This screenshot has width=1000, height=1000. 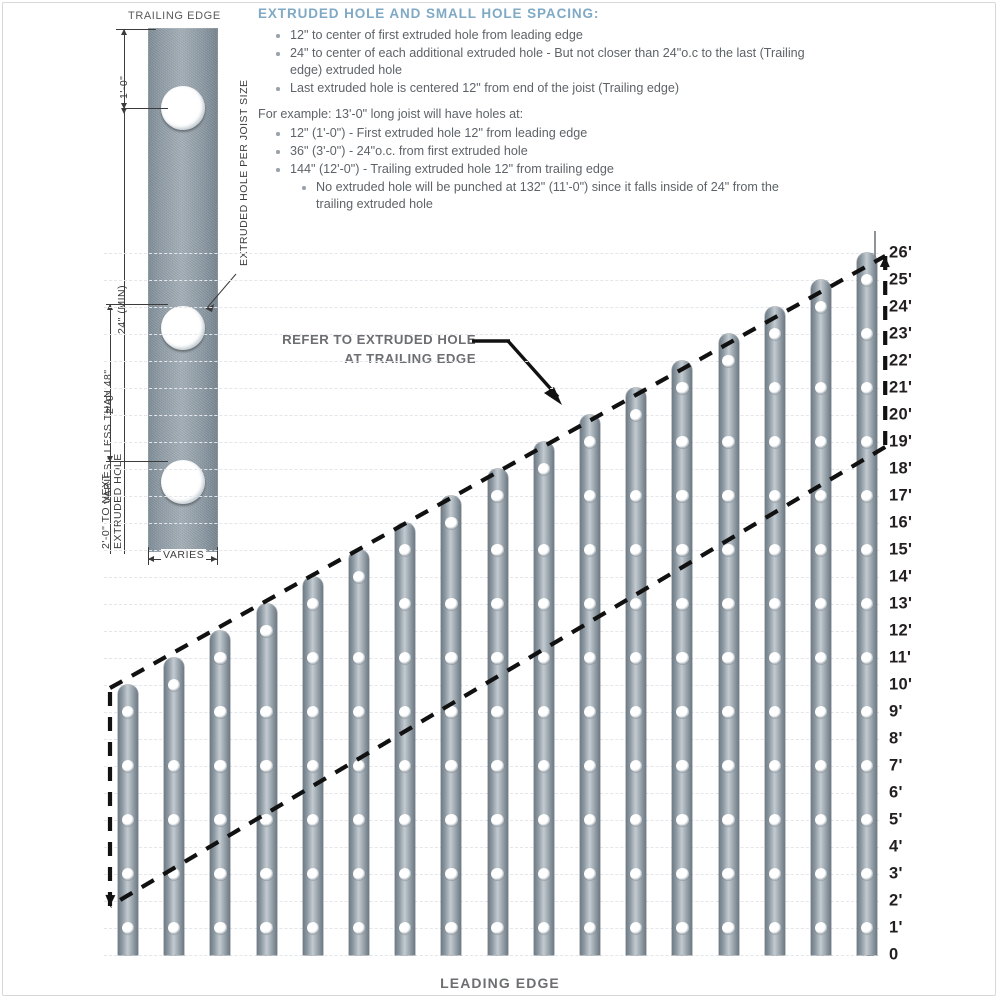 What do you see at coordinates (896, 873) in the screenshot?
I see `axis-tick-label: 3'` at bounding box center [896, 873].